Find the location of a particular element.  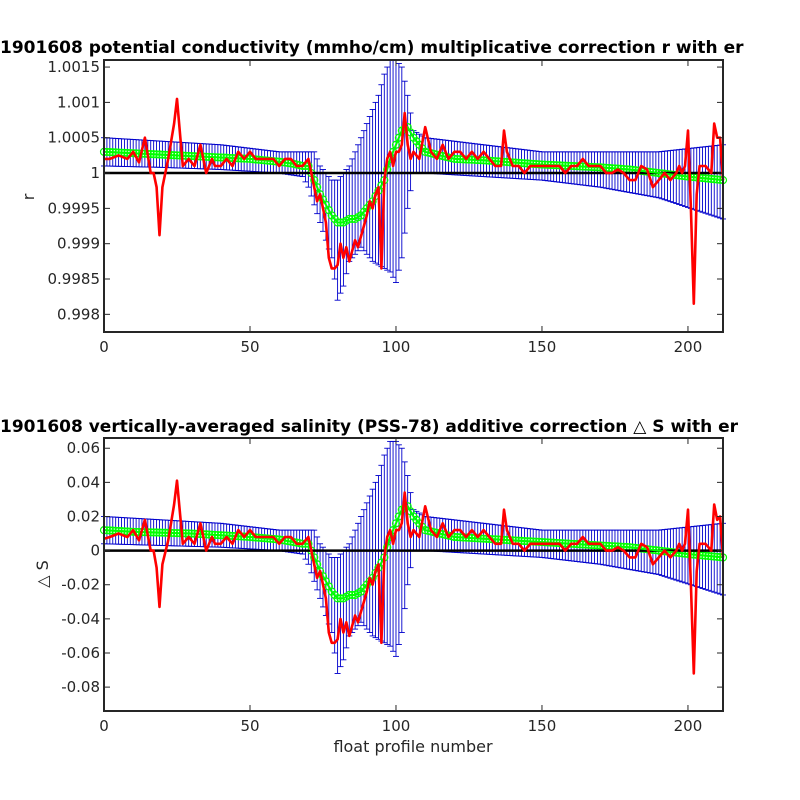

y-tick-label: 1 is located at coordinates (95, 173).